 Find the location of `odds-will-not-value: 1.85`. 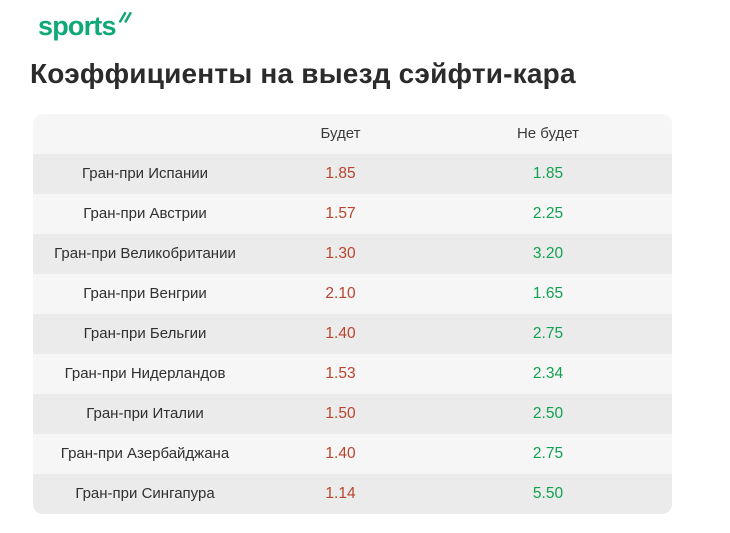

odds-will-not-value: 1.85 is located at coordinates (548, 173).